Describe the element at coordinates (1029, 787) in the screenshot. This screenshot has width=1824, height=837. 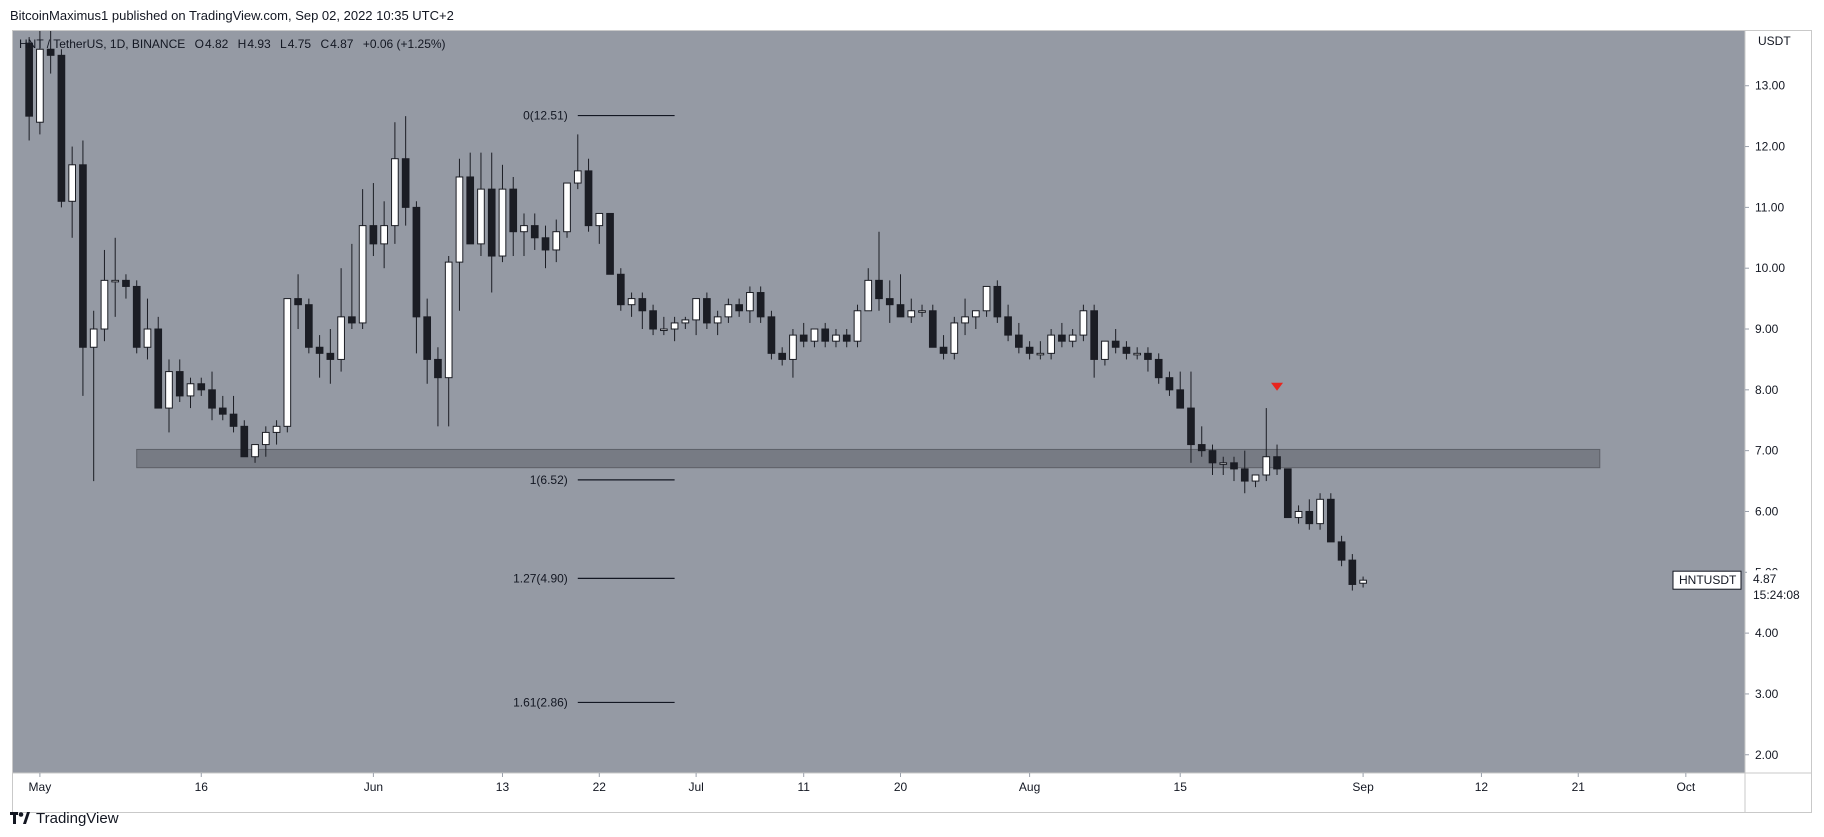
I see `time-tick-label: Aug` at that location.